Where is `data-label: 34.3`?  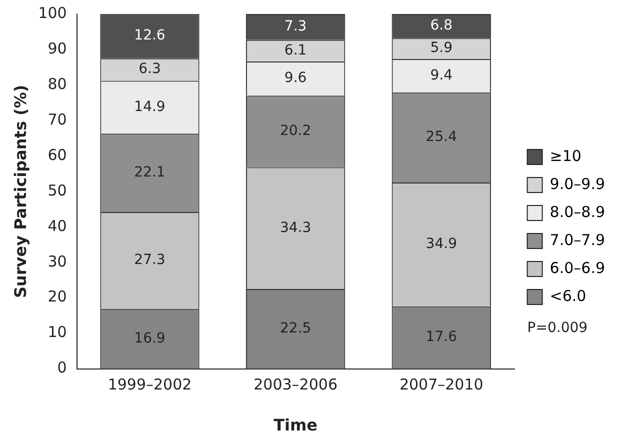
data-label: 34.3 is located at coordinates (296, 228).